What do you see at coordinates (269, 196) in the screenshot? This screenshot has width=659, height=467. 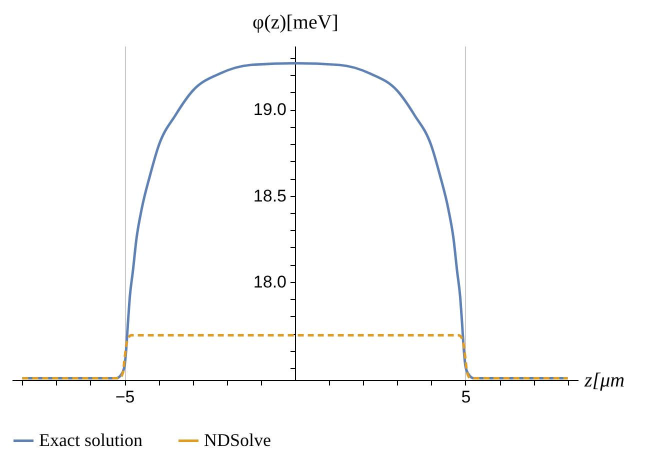 I see `y-tick-label: 18.5` at bounding box center [269, 196].